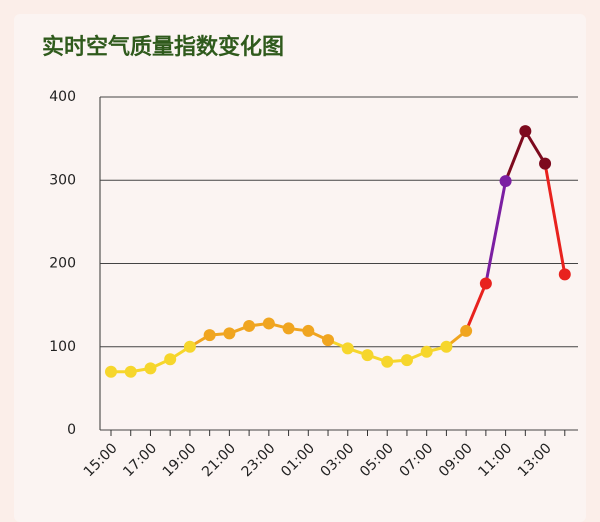 This screenshot has width=600, height=522. I want to click on y-tick-label: 300, so click(62, 180).